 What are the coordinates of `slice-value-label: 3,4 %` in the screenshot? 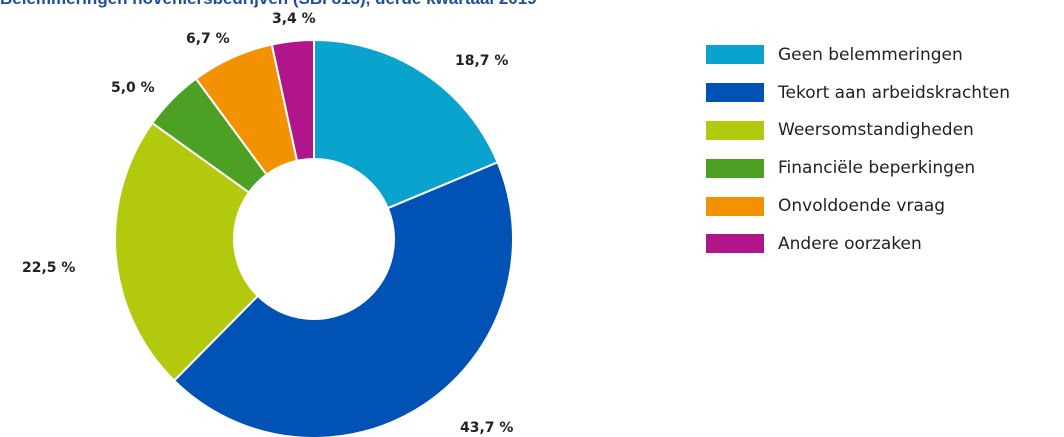 It's located at (294, 19).